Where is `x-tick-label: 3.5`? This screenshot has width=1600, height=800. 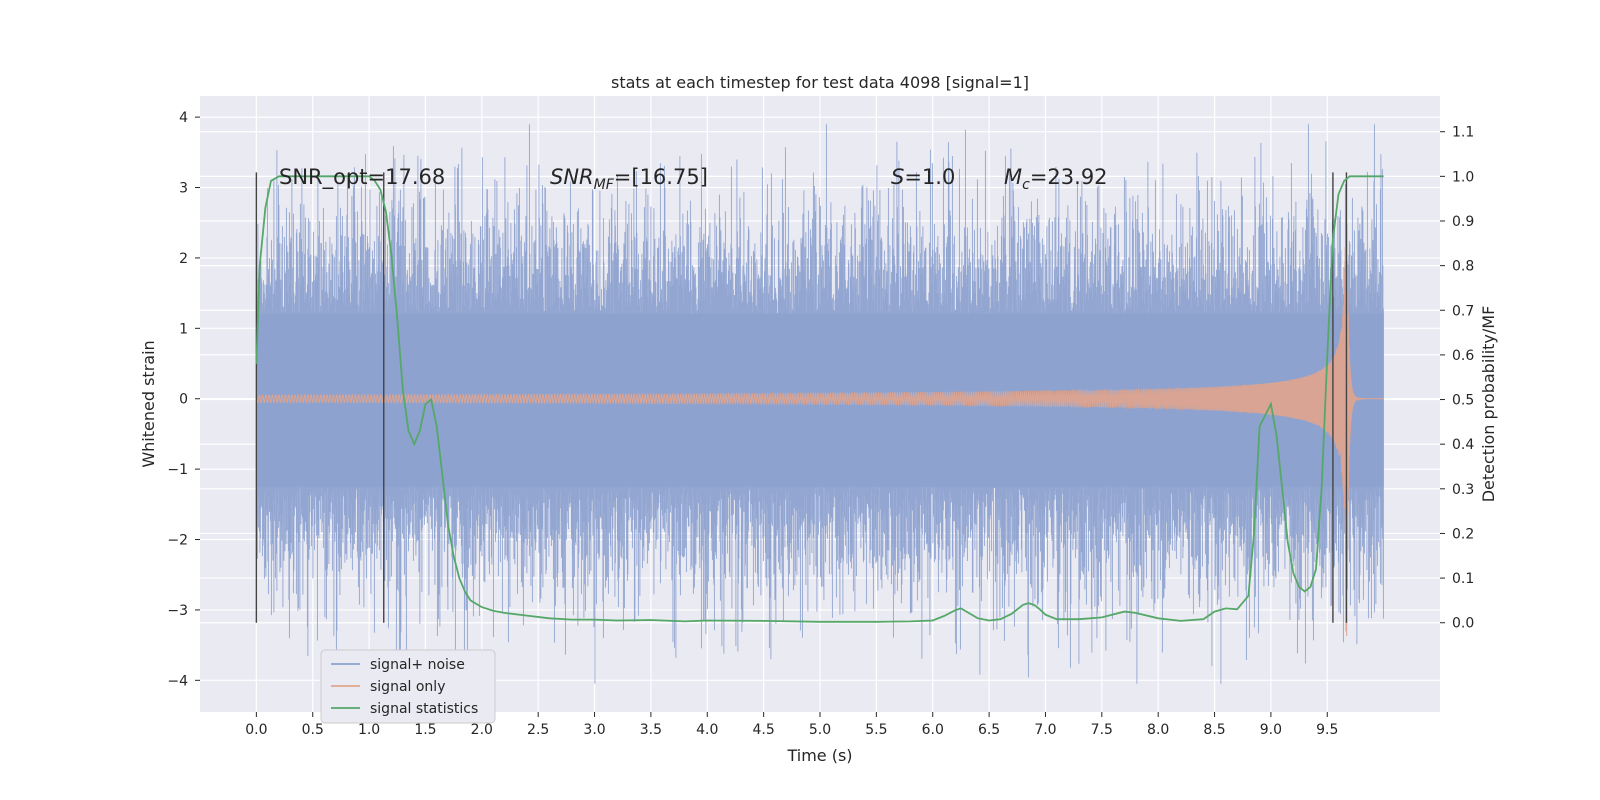
x-tick-label: 3.5 is located at coordinates (651, 730).